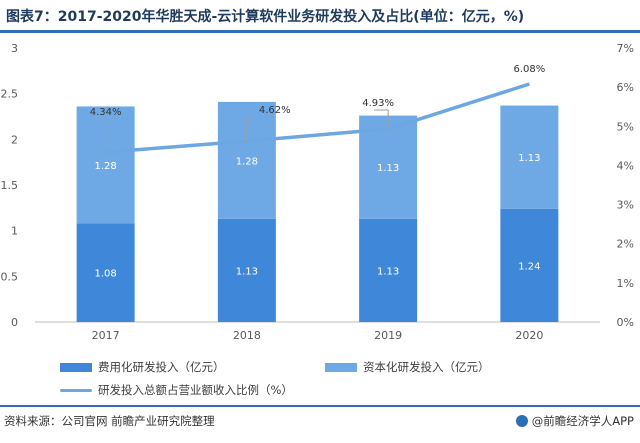 The height and width of the screenshot is (443, 640). I want to click on legend-item-expensed: 费用化研发投入（亿元）, so click(142, 367).